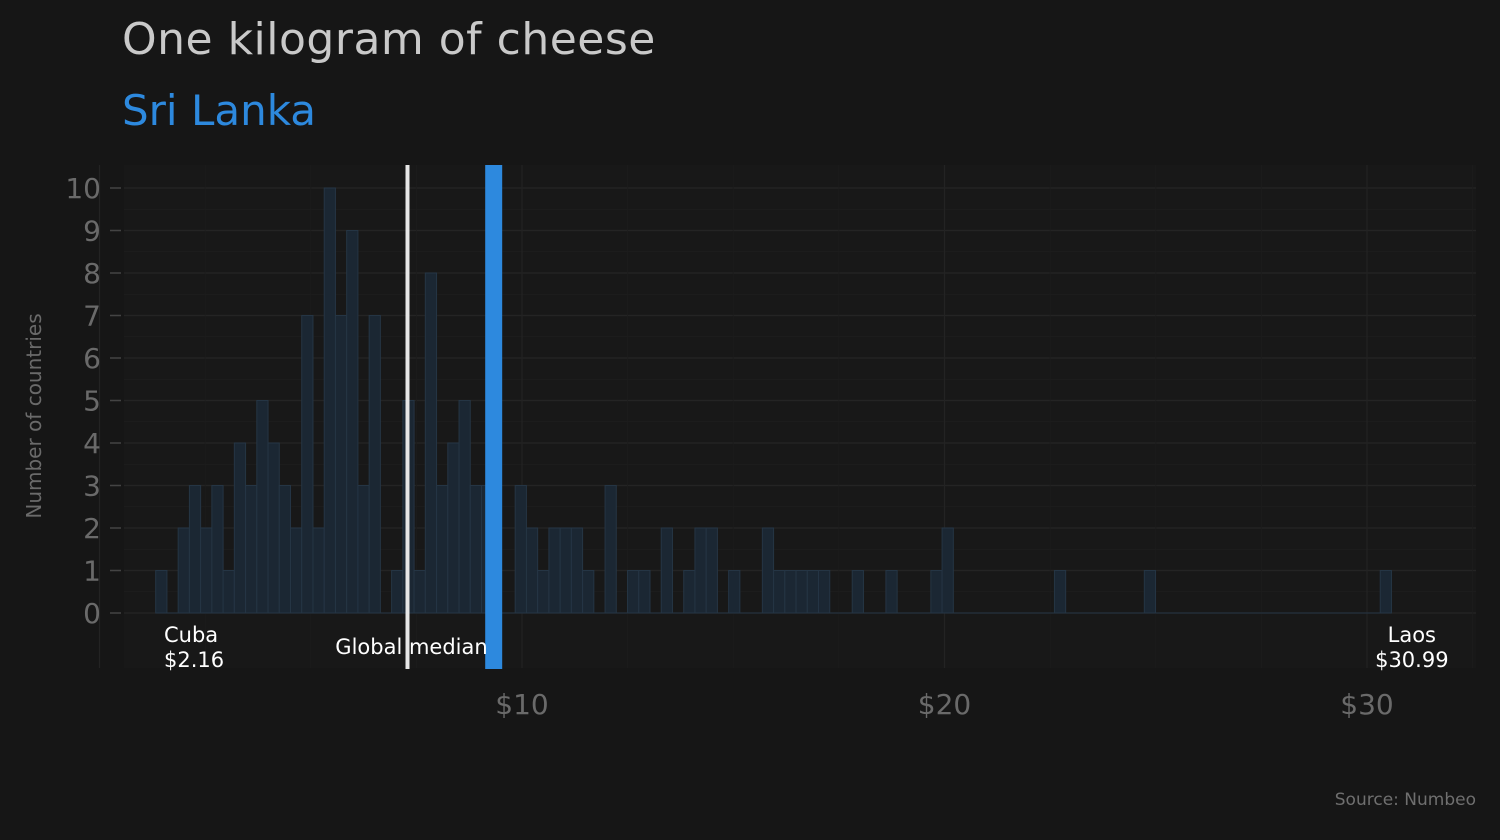 The image size is (1500, 840). I want to click on y-tick-label: 8, so click(92, 273).